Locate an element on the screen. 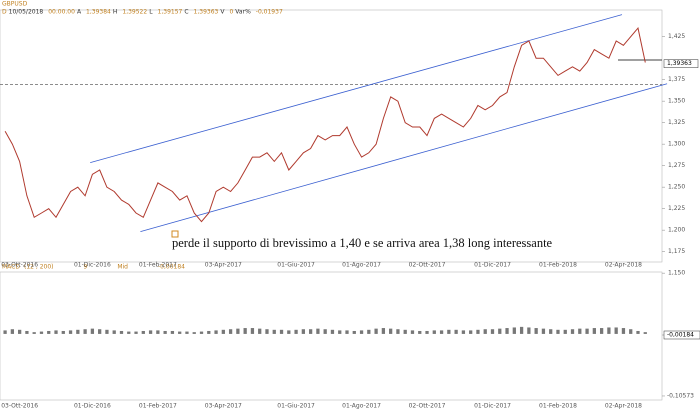 This screenshot has width=700, height=414. last-price-box is located at coordinates (681, 63).